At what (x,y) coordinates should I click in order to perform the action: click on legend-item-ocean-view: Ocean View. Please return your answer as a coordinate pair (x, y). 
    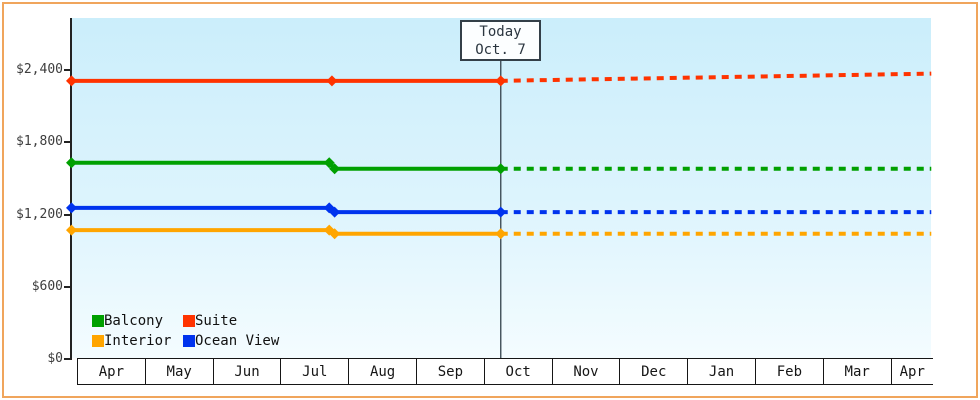
    Looking at the image, I should click on (231, 341).